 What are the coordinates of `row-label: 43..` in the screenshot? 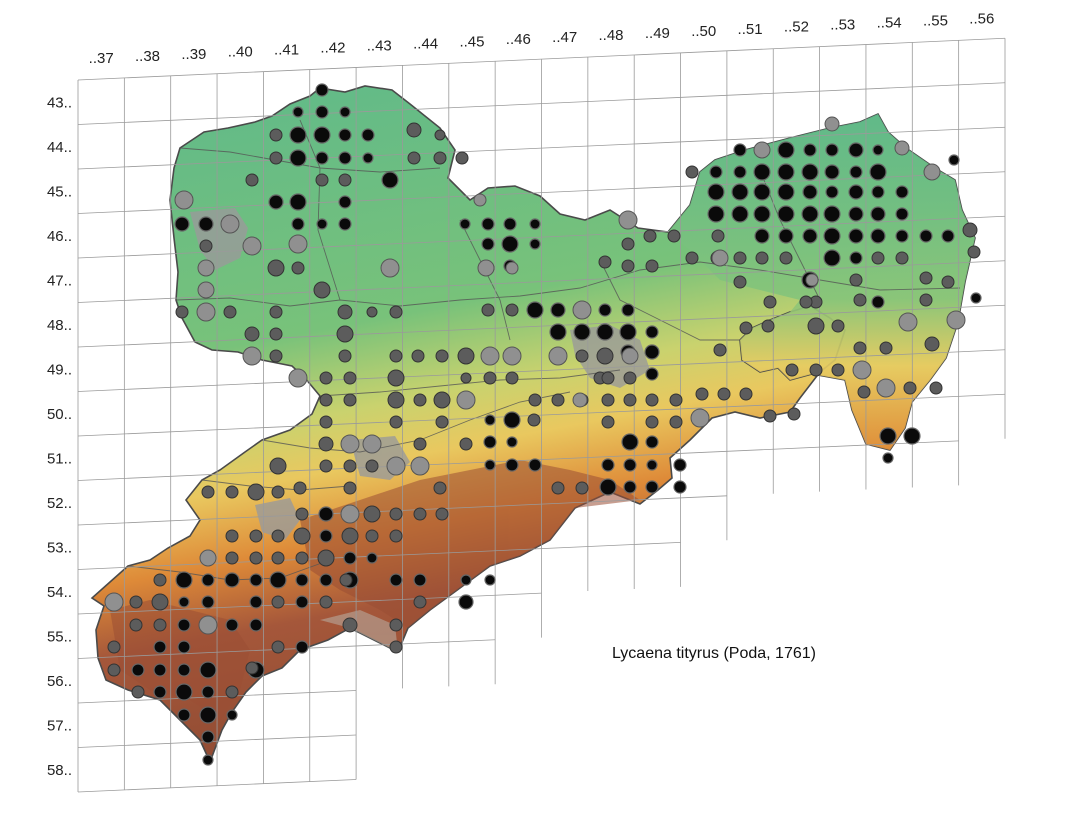 It's located at (59, 102).